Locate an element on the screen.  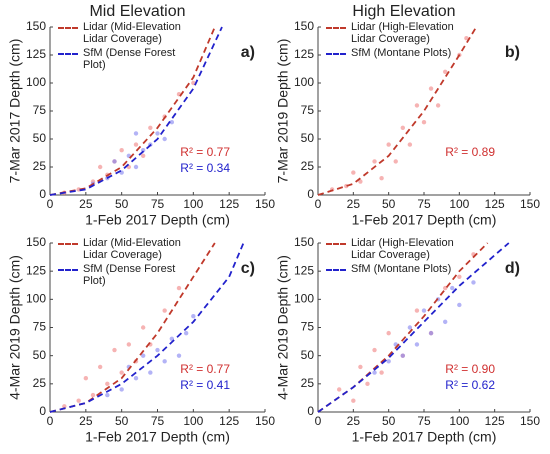
panel-title: High Elevation is located at coordinates (403, 11).